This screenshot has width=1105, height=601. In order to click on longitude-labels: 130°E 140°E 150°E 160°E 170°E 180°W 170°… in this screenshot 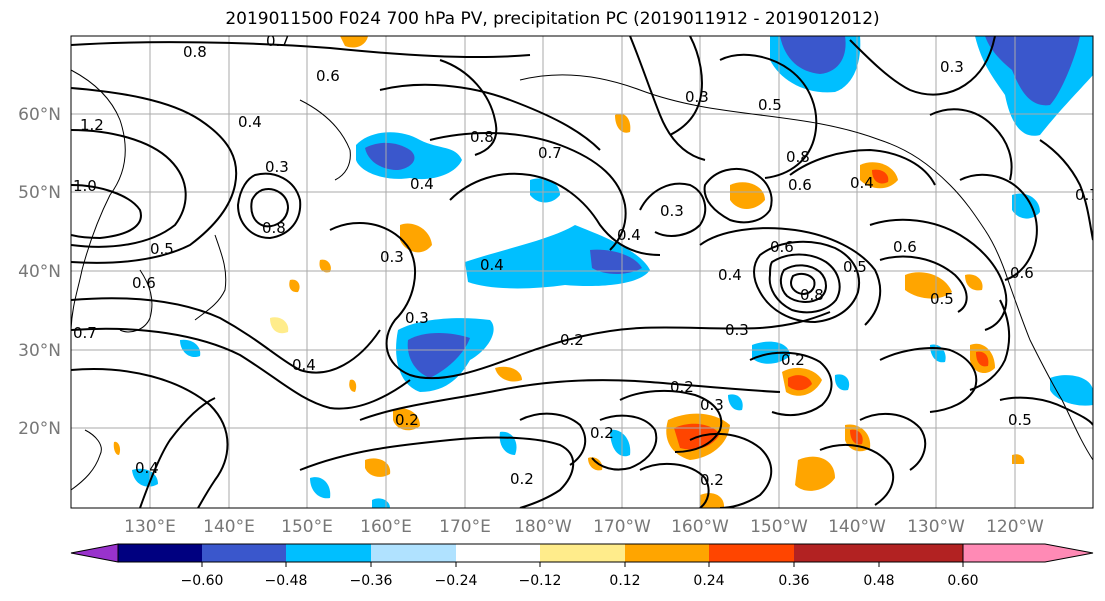, I will do `click(584, 527)`.